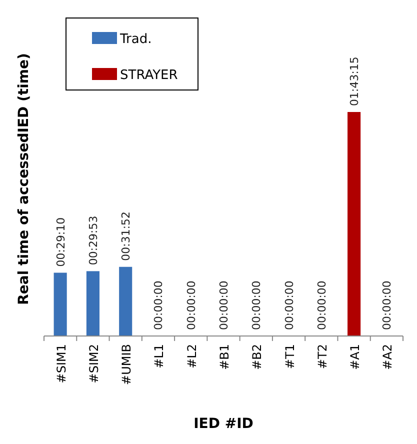  What do you see at coordinates (149, 75) in the screenshot?
I see `legend-label: STRAYER` at bounding box center [149, 75].